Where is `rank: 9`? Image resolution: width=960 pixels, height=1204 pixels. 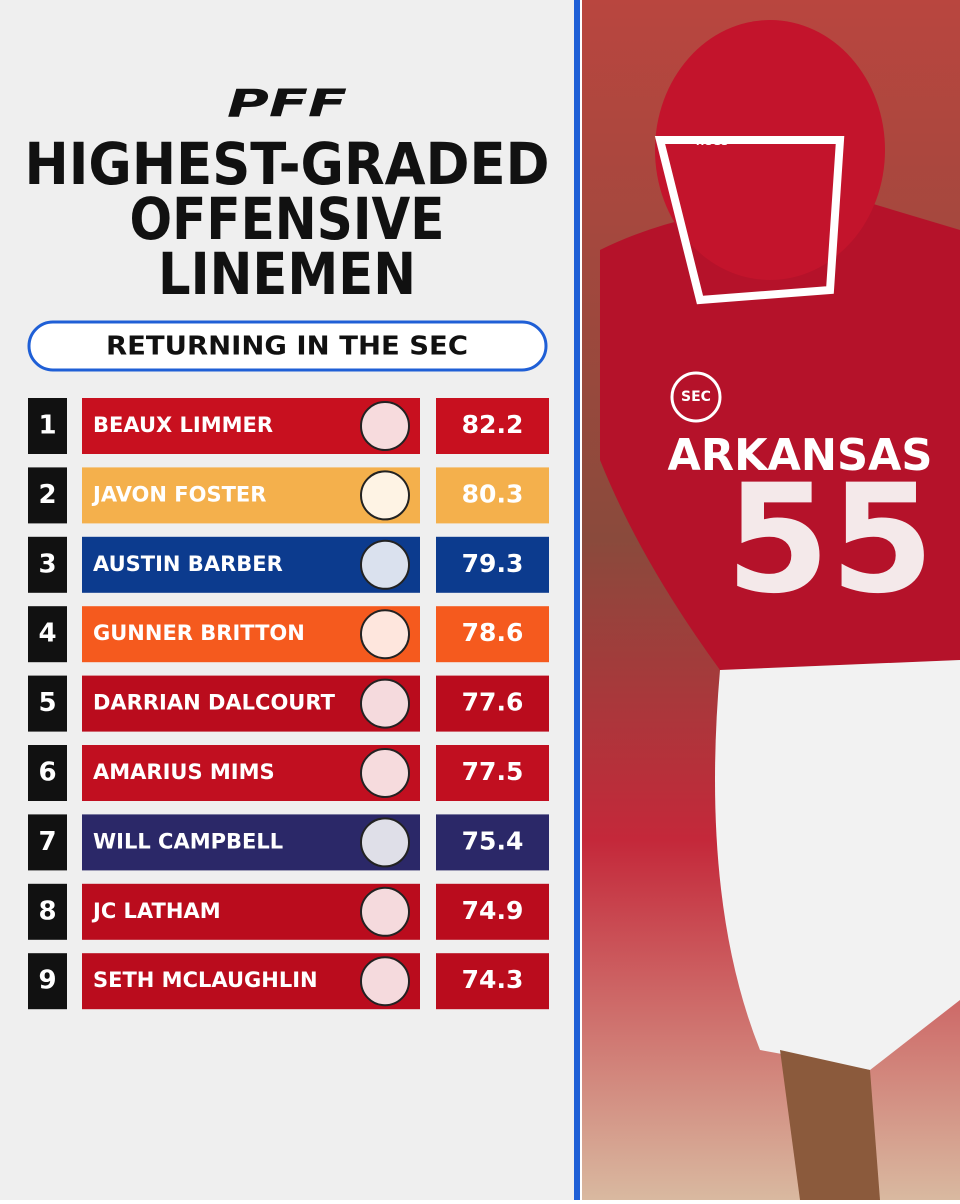 rank: 9 is located at coordinates (47, 981).